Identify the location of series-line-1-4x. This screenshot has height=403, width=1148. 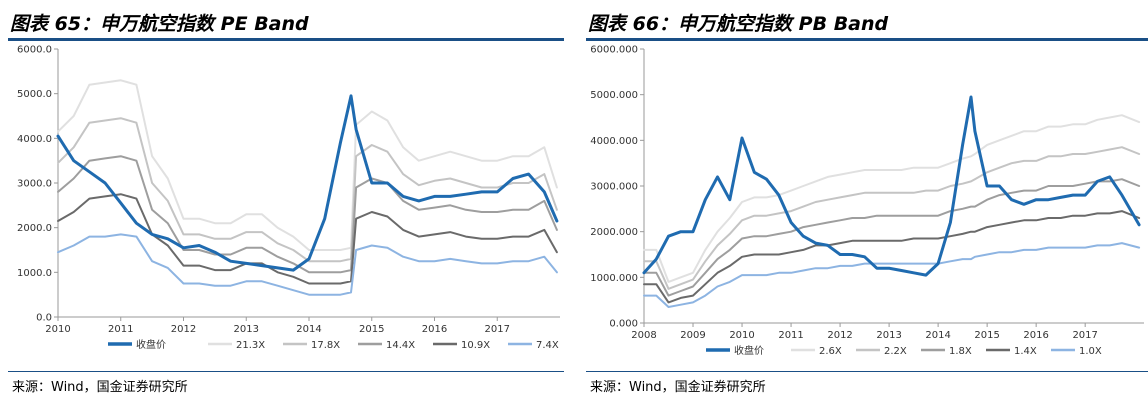
(892, 257).